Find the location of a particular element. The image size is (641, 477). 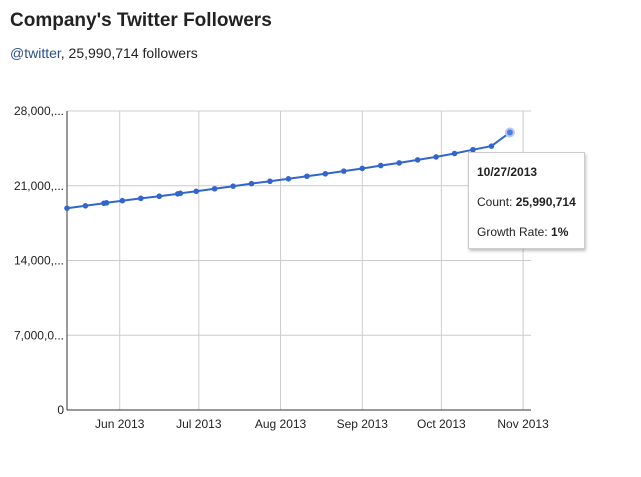

tooltip-date: 10/27/2013 is located at coordinates (507, 172).